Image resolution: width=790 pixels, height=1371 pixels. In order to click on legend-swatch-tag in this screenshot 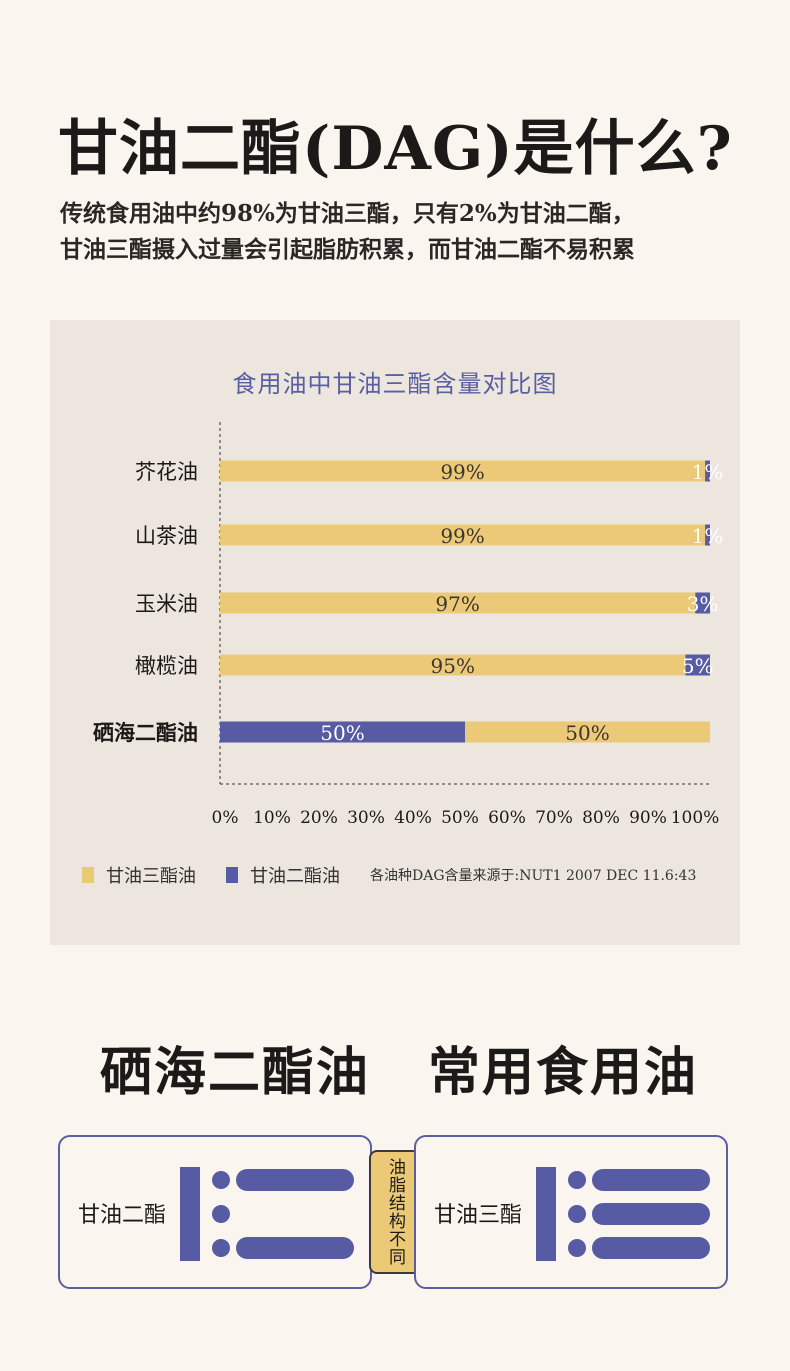, I will do `click(88, 875)`.